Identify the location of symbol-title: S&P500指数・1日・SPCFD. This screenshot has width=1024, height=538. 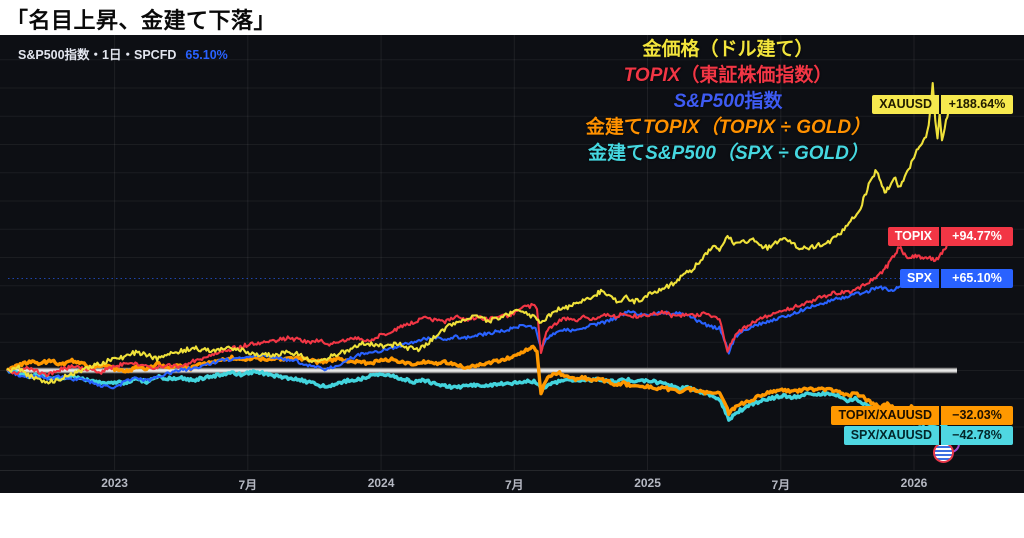
(97, 55).